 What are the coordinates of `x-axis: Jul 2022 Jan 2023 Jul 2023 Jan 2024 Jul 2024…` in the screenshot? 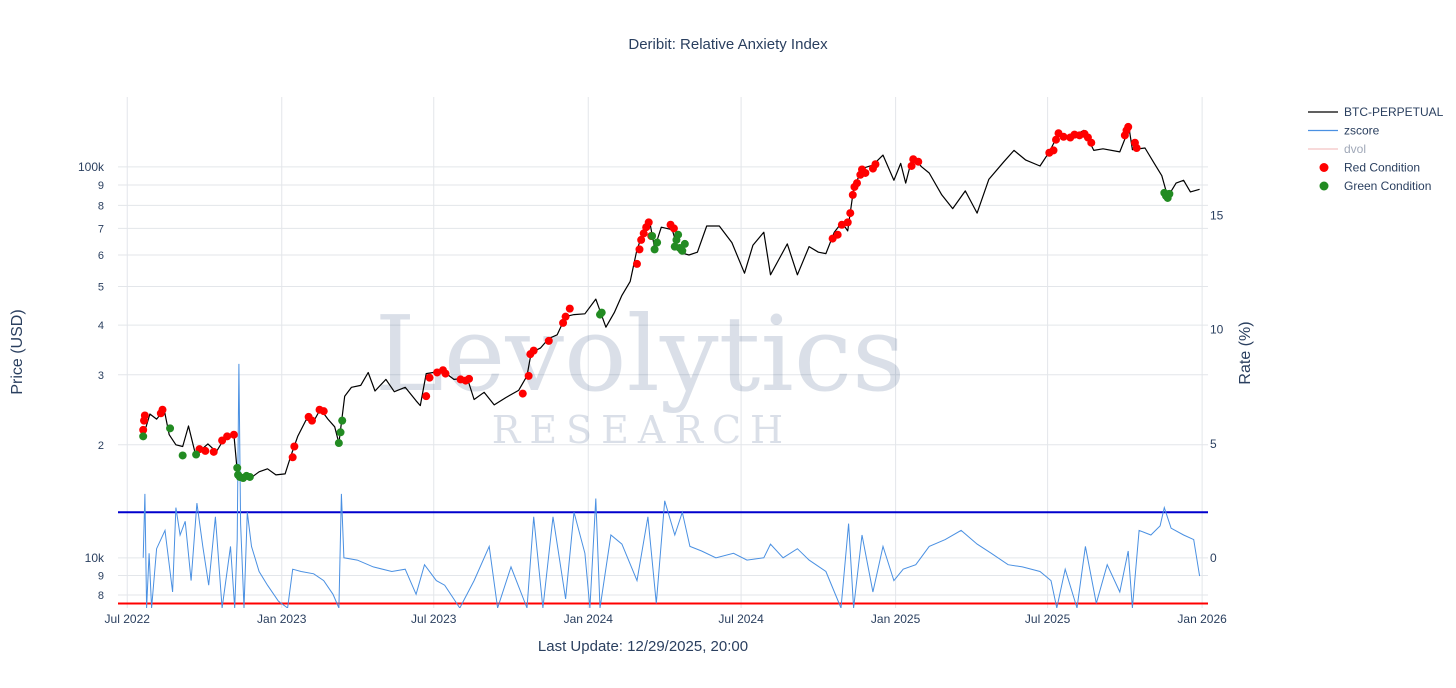 It's located at (666, 619).